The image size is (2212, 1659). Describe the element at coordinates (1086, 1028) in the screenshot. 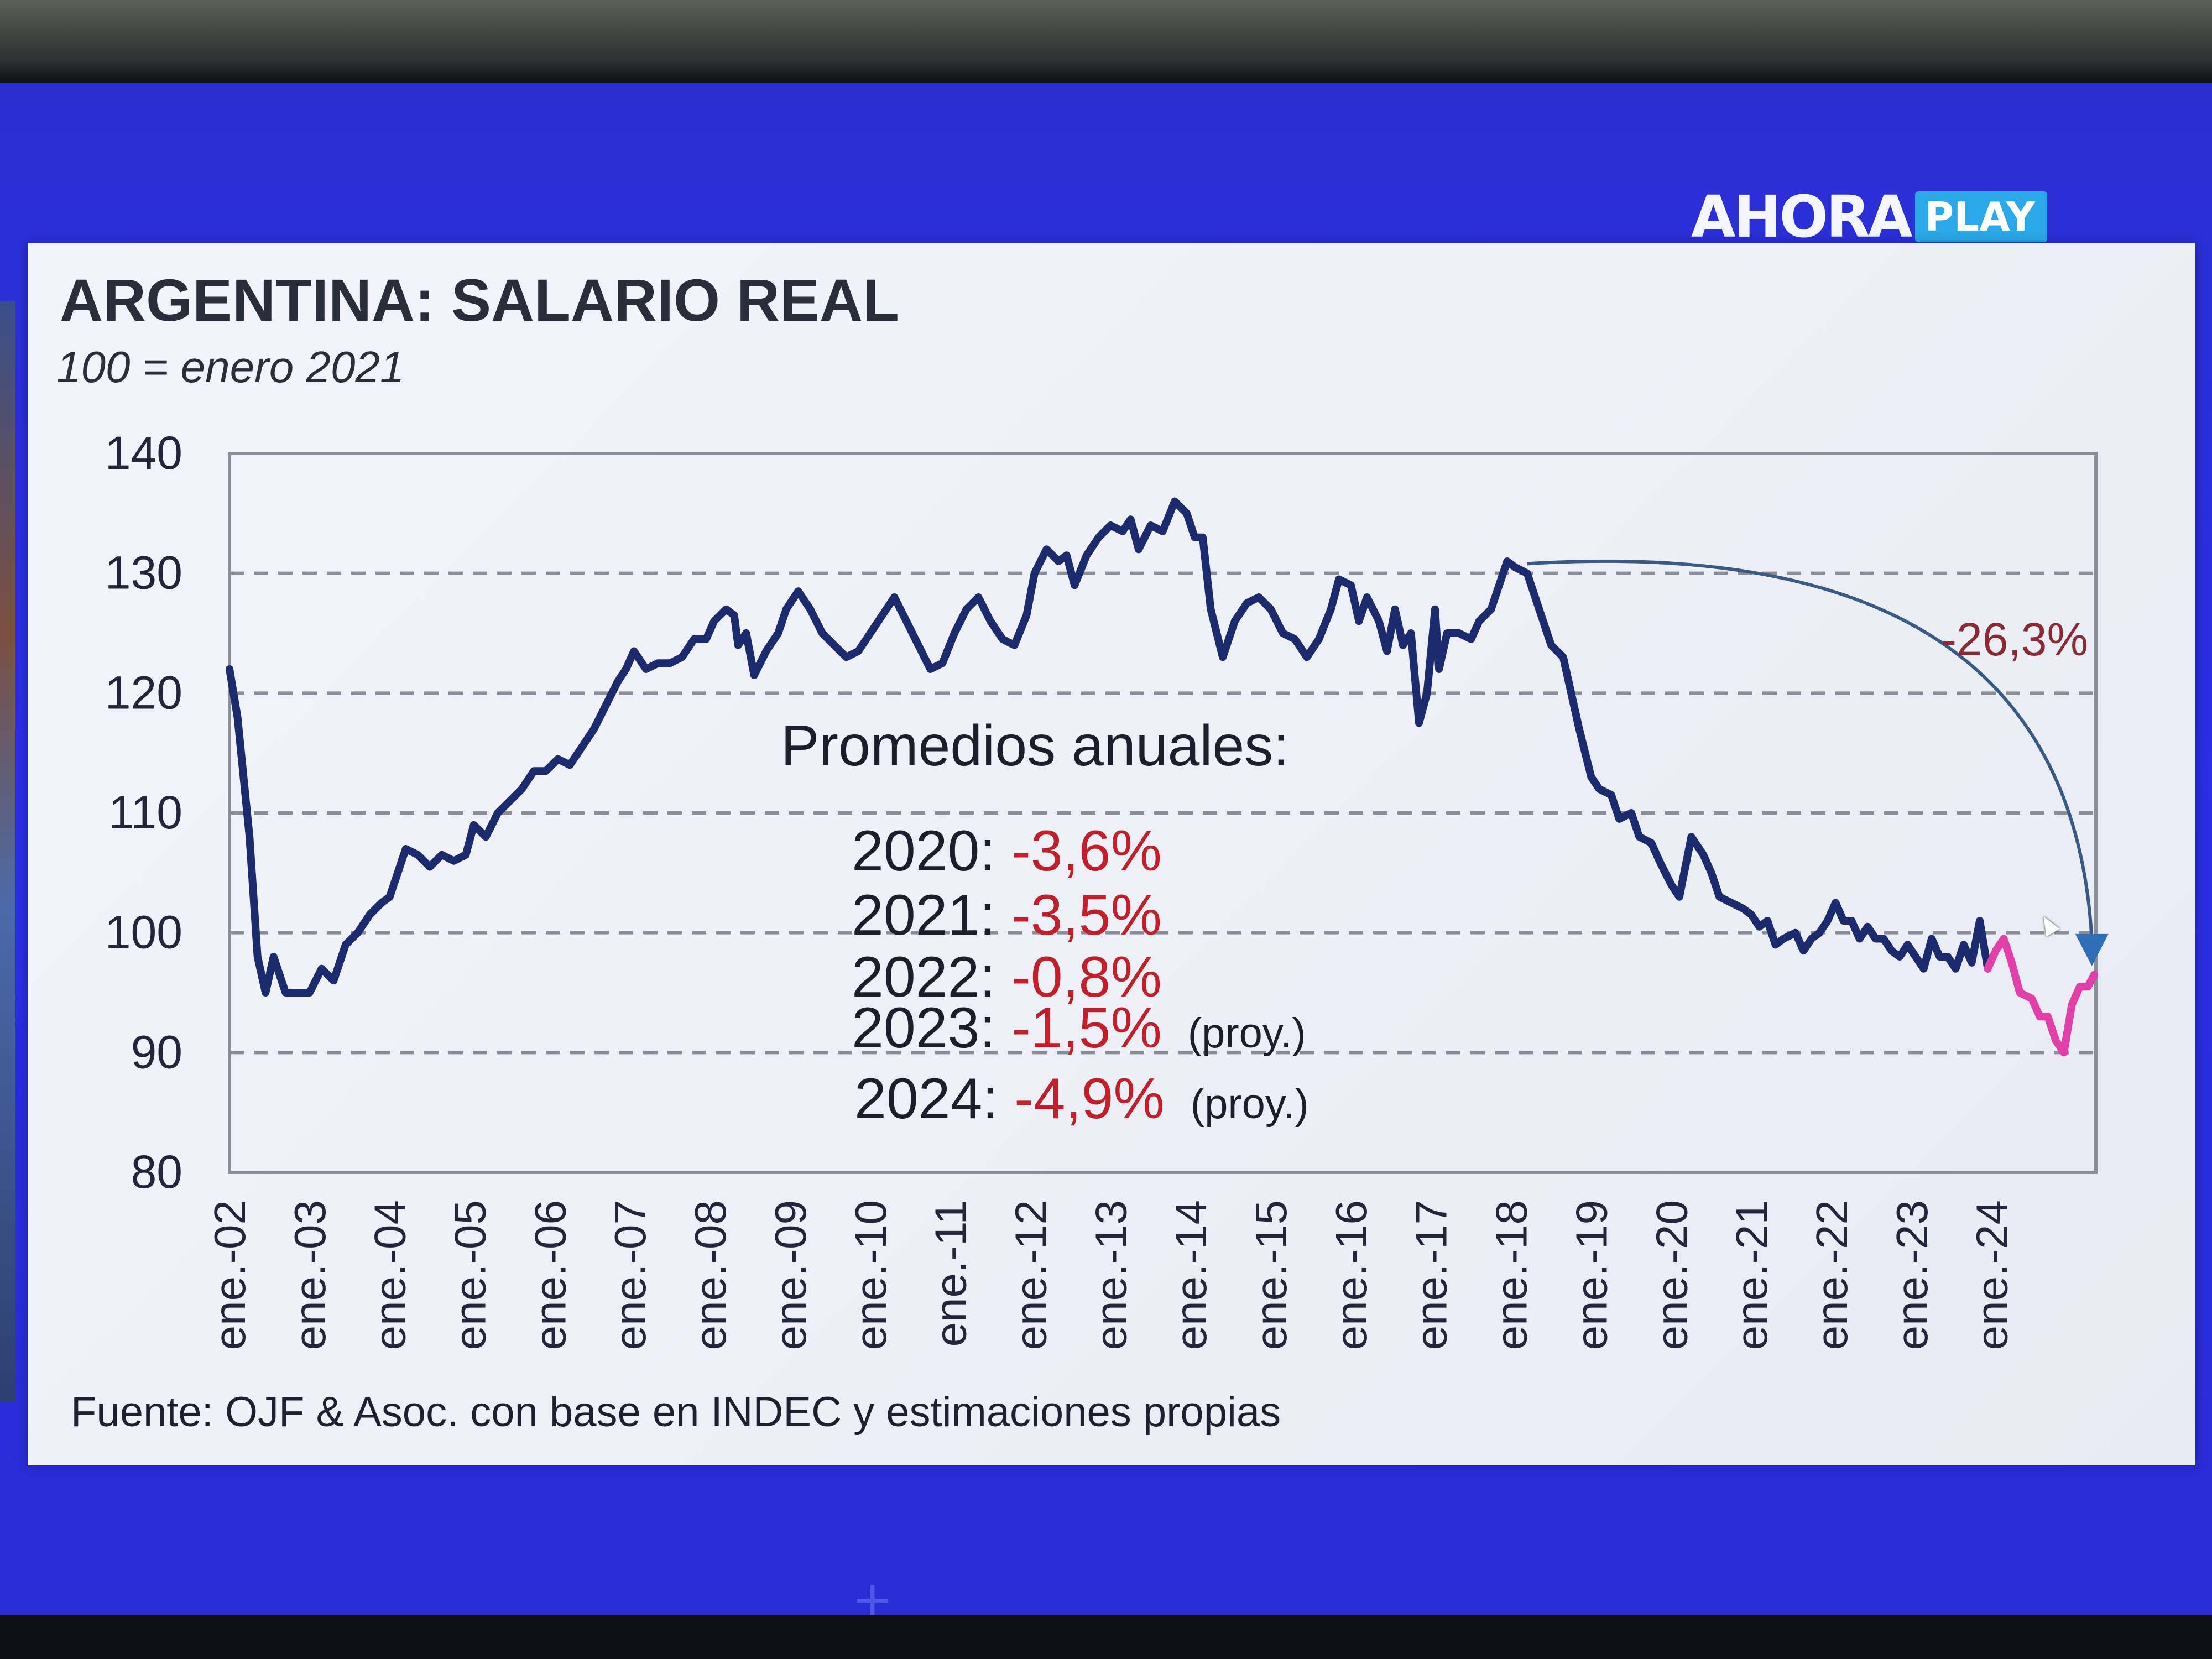

I see `annual-average-value: -1,5%` at that location.